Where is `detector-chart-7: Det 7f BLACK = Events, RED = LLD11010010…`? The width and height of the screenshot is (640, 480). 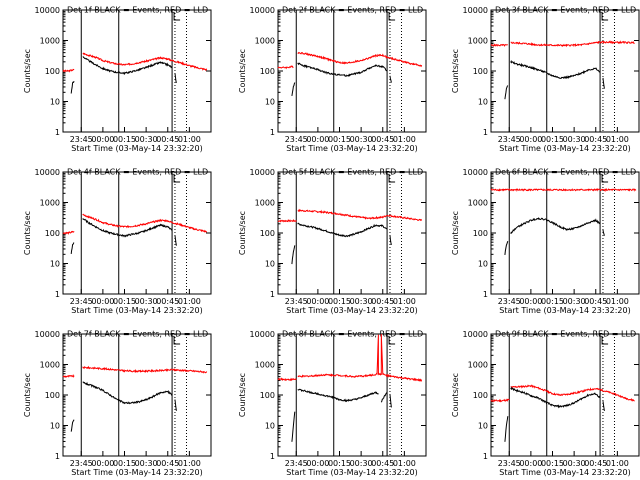 detector-chart-7: Det 7f BLACK = Events, RED = LLD11010010… is located at coordinates (117, 403).